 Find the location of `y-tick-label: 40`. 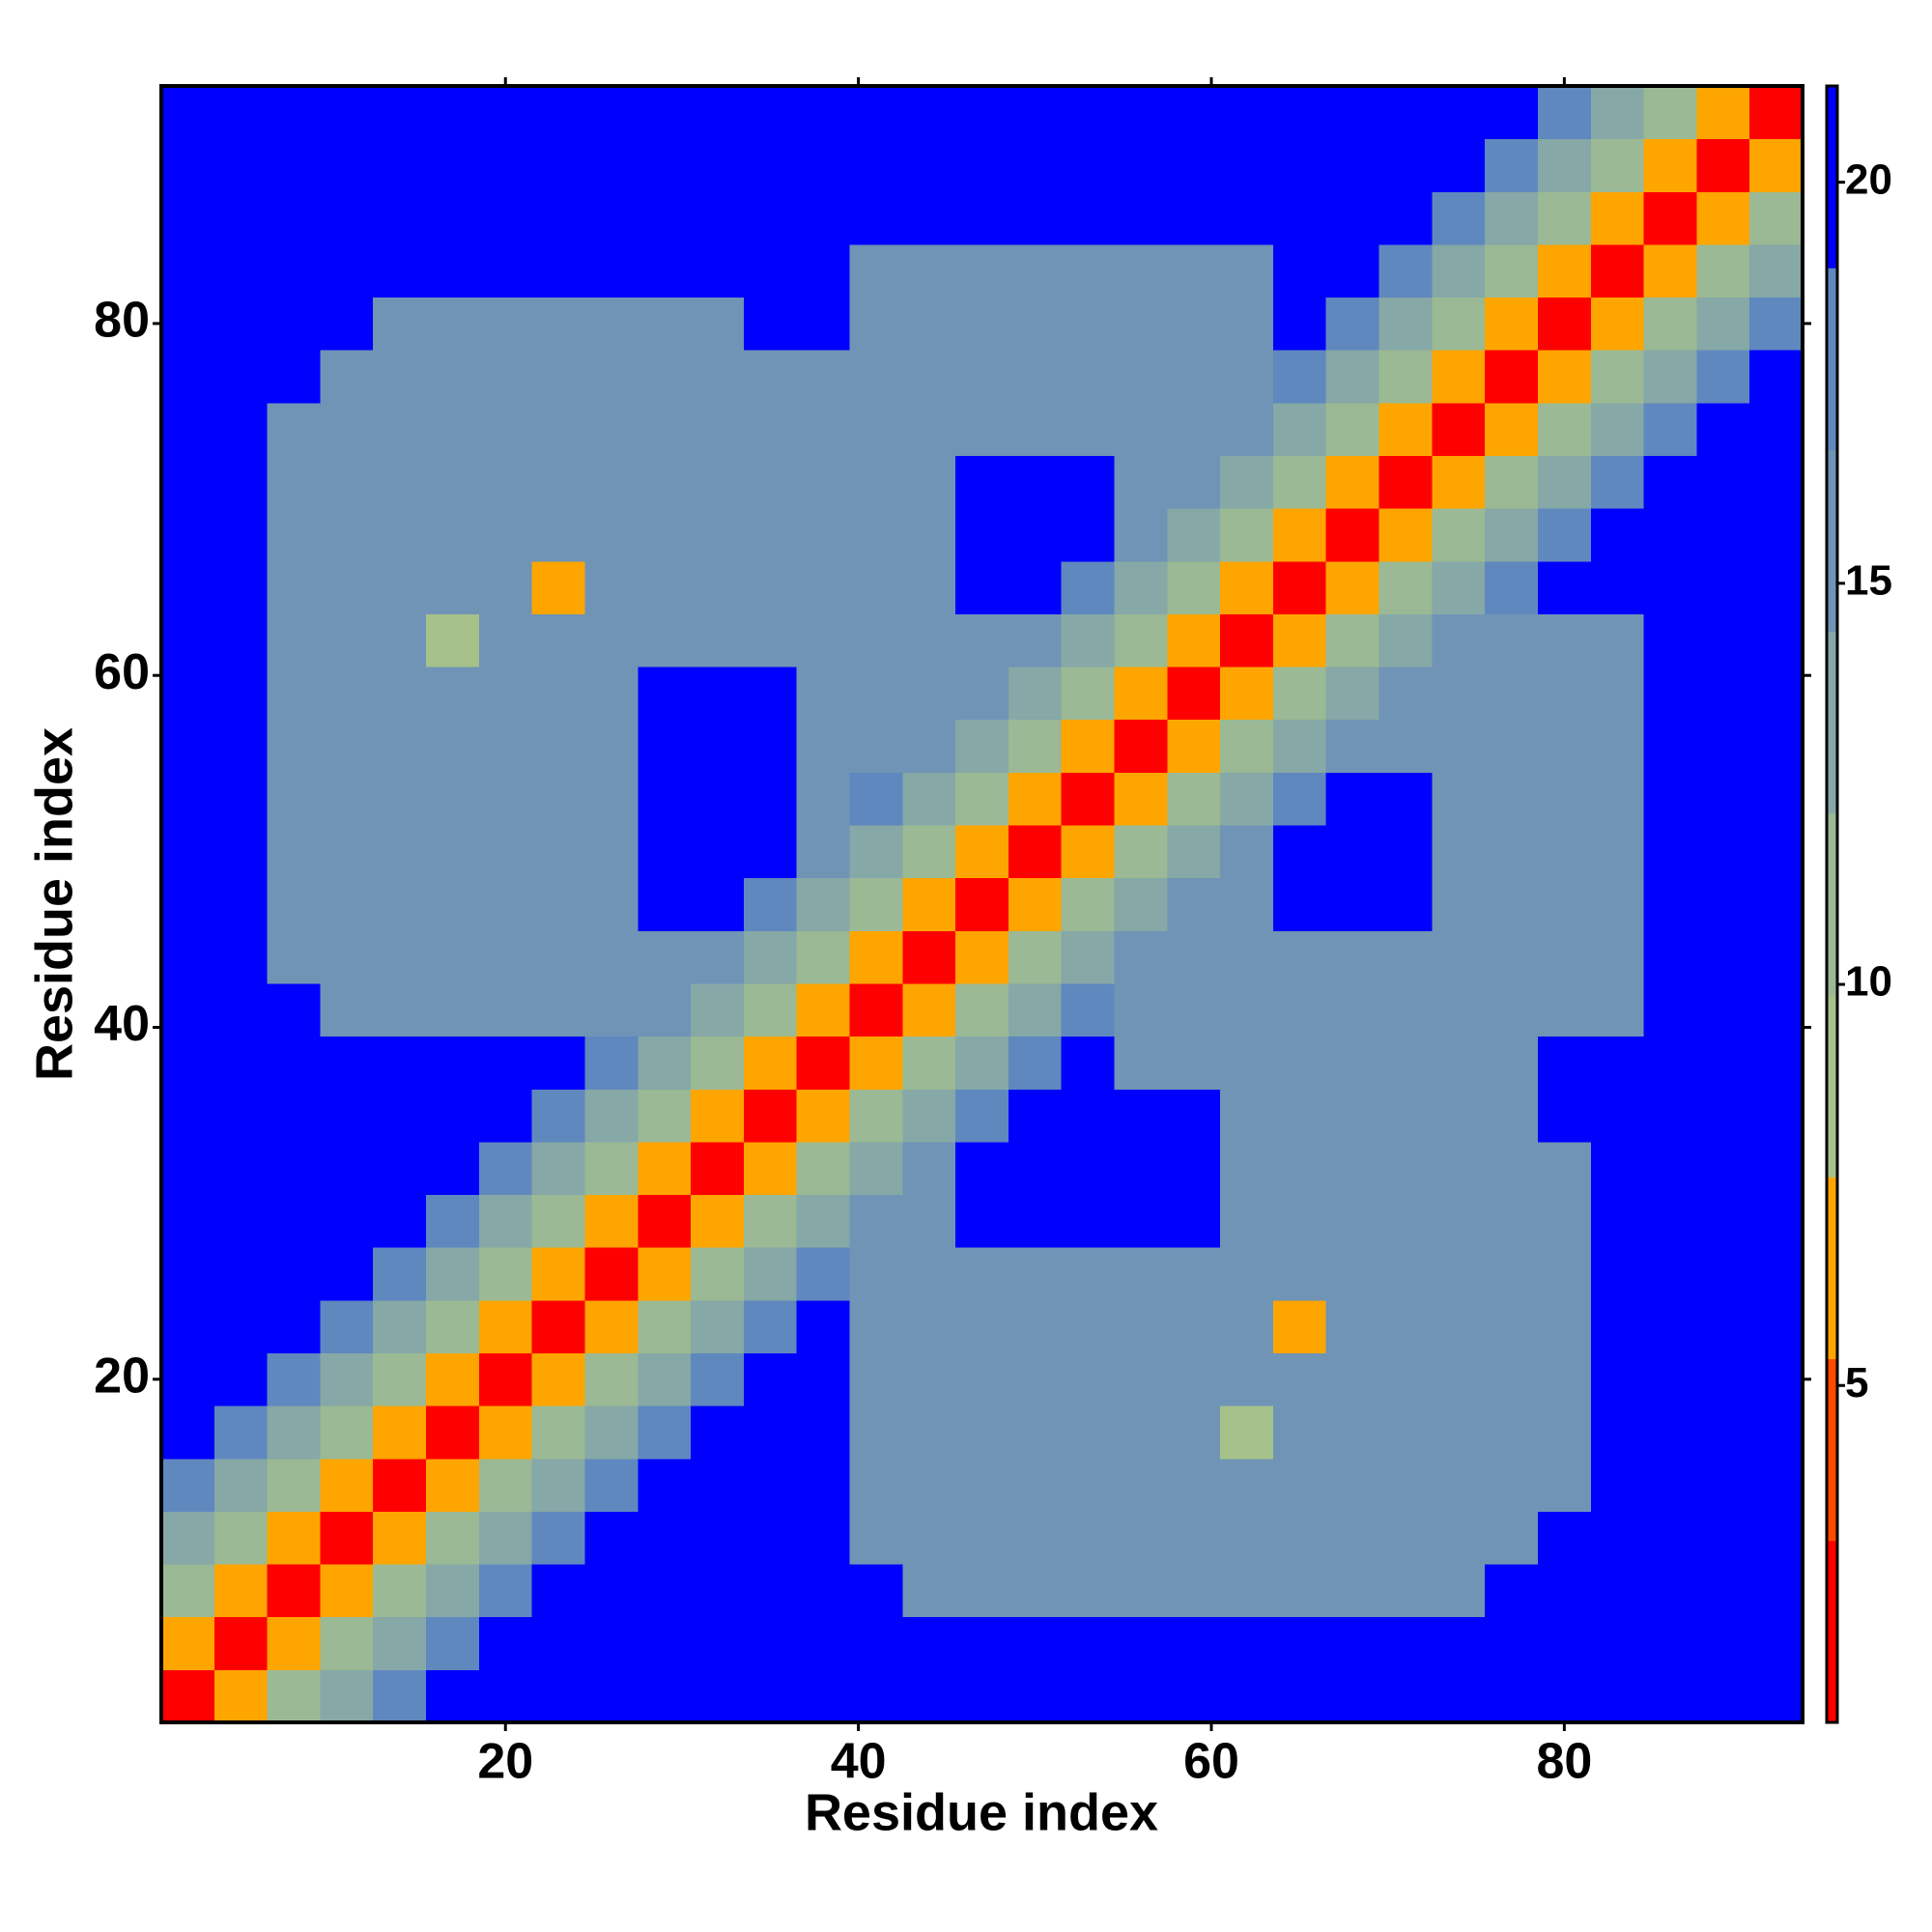

y-tick-label: 40 is located at coordinates (122, 1024).